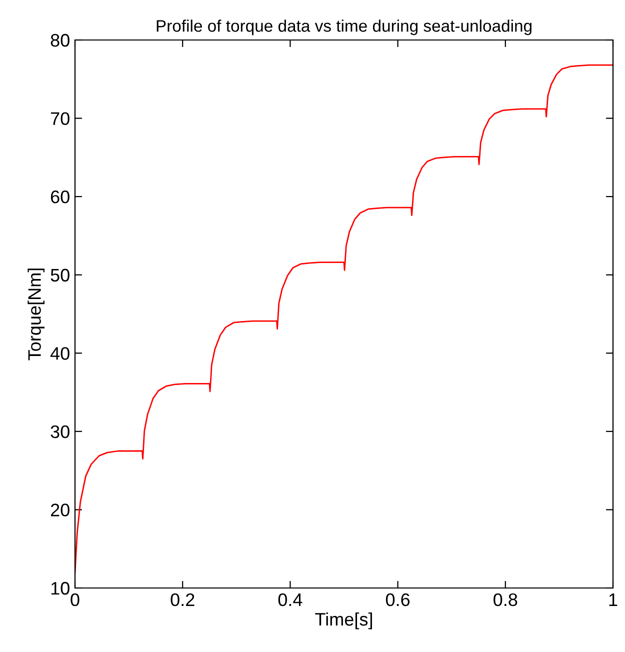 This screenshot has width=625, height=652. What do you see at coordinates (60, 275) in the screenshot?
I see `y-tick-label: 50` at bounding box center [60, 275].